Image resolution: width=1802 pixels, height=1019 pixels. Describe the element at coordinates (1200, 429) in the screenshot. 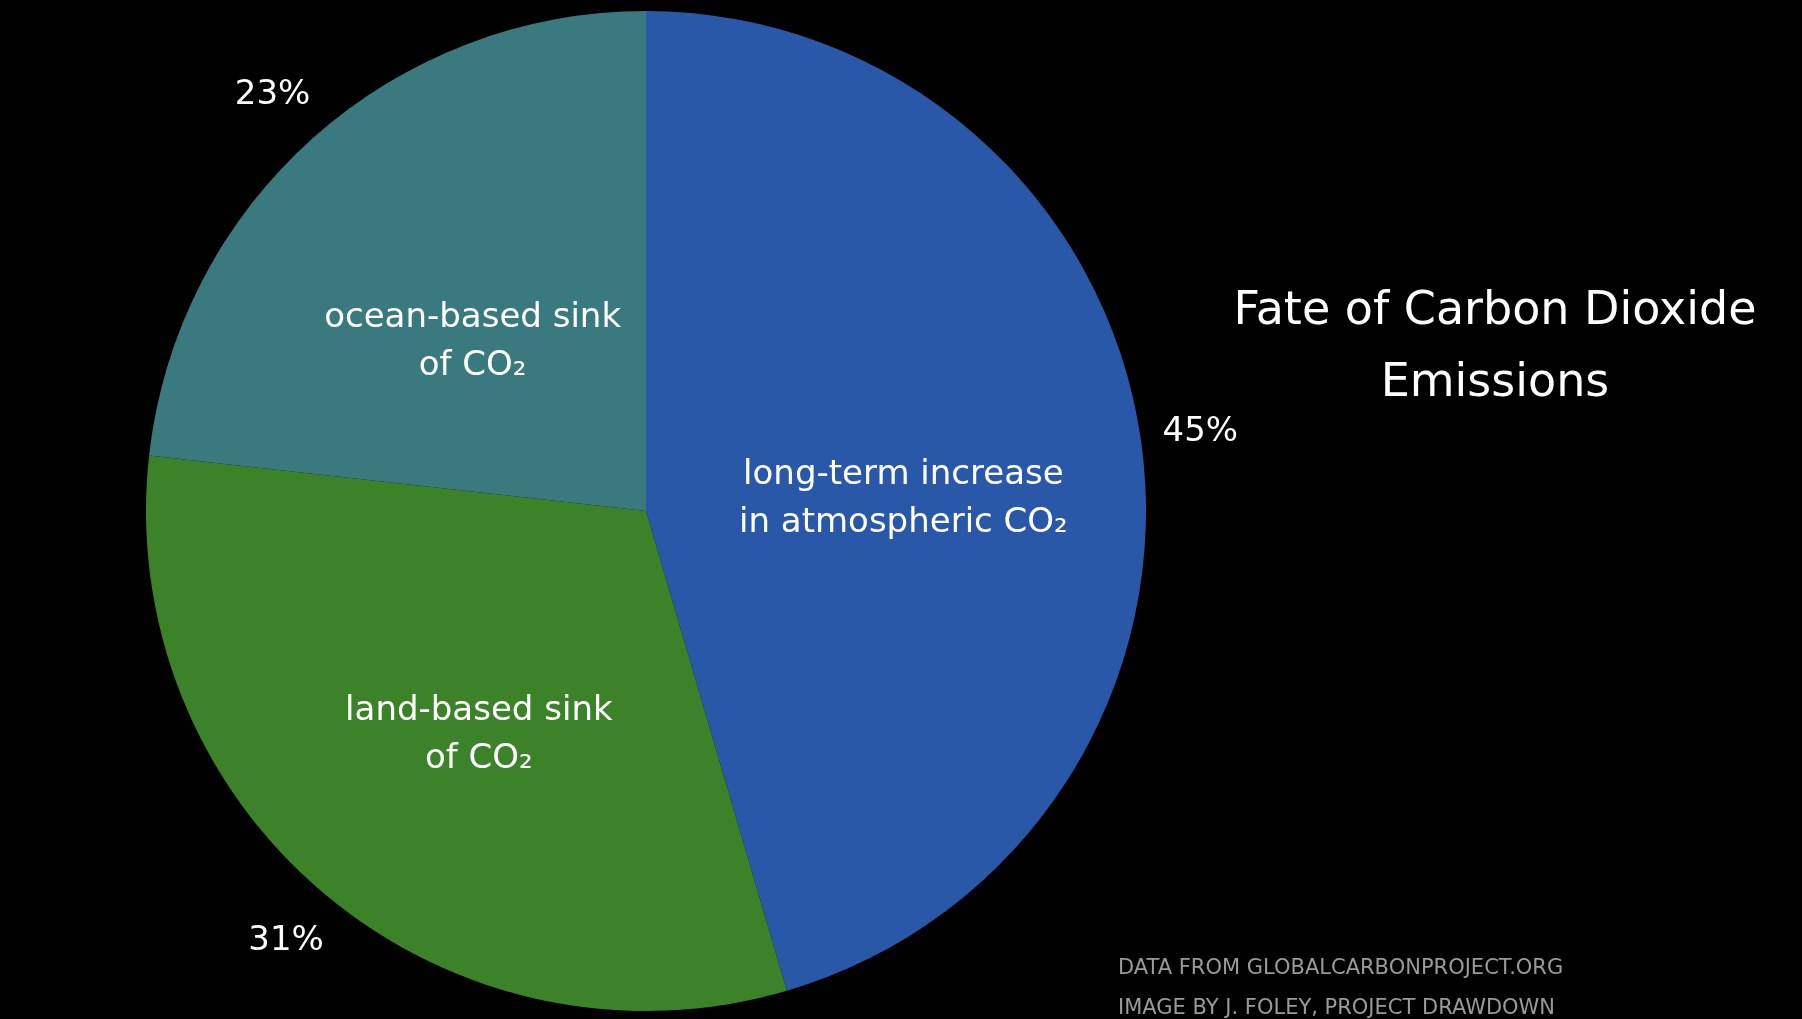

I see `data-label: 45%` at that location.